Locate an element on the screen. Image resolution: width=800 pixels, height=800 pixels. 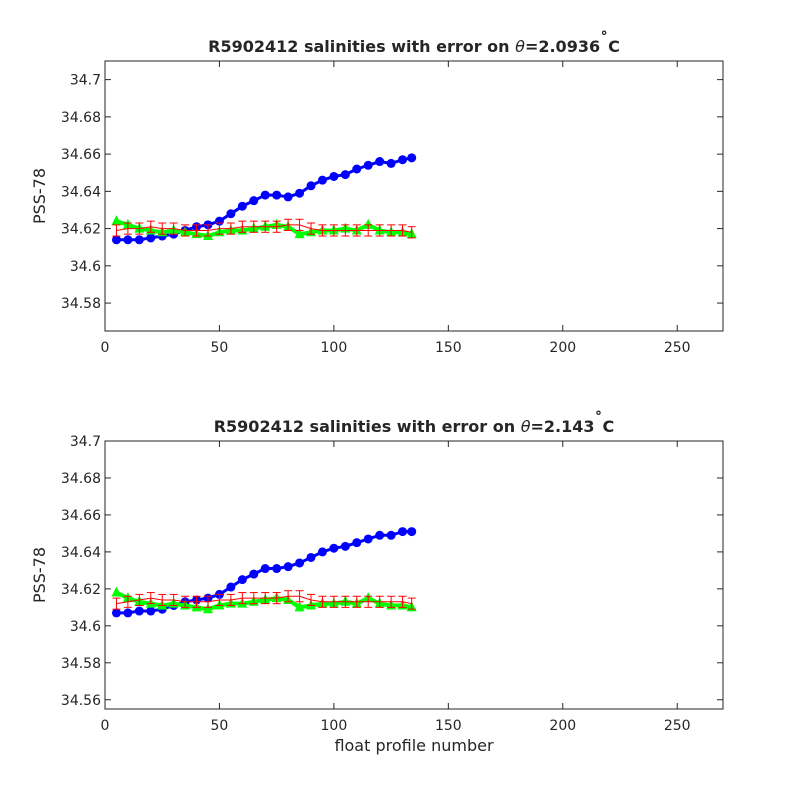
x-tick-label: 50 is located at coordinates (220, 348).